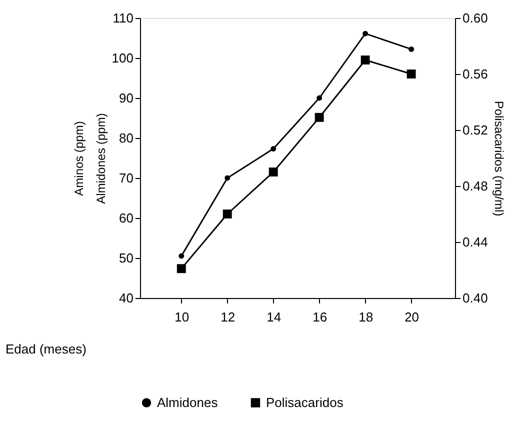 The height and width of the screenshot is (423, 518). I want to click on y2-tick-label: 0.60, so click(475, 18).